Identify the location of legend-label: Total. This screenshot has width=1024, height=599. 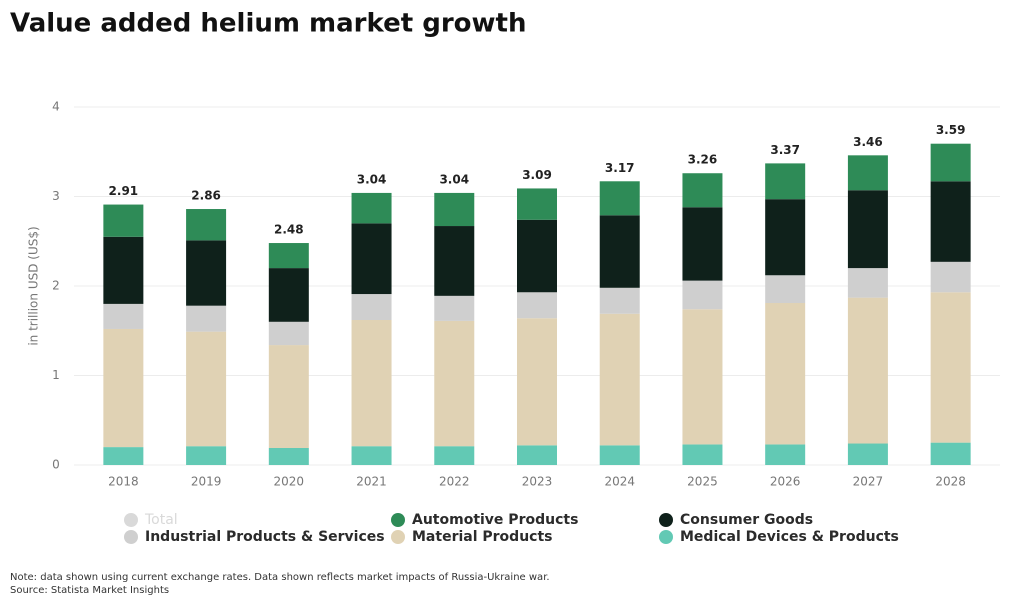
(161, 520).